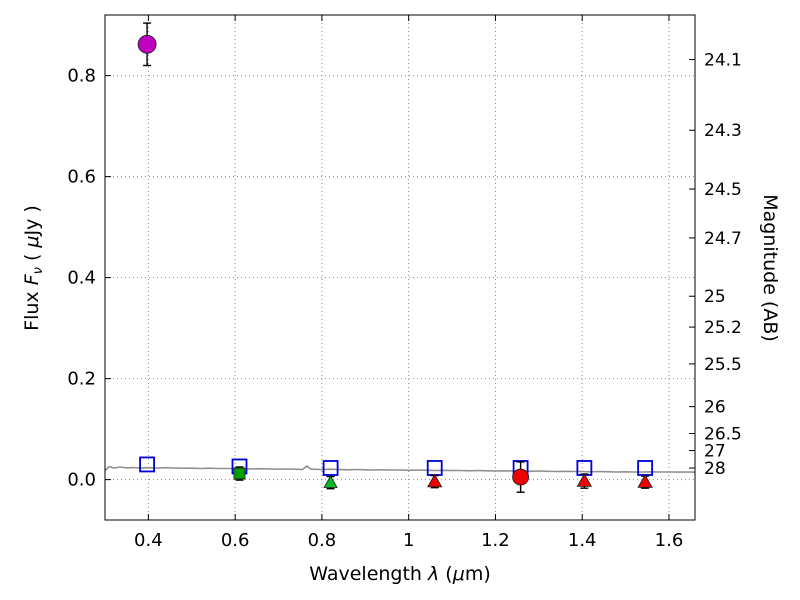 Image resolution: width=800 pixels, height=600 pixels. What do you see at coordinates (81, 480) in the screenshot?
I see `y-tick-label-left: 0.0` at bounding box center [81, 480].